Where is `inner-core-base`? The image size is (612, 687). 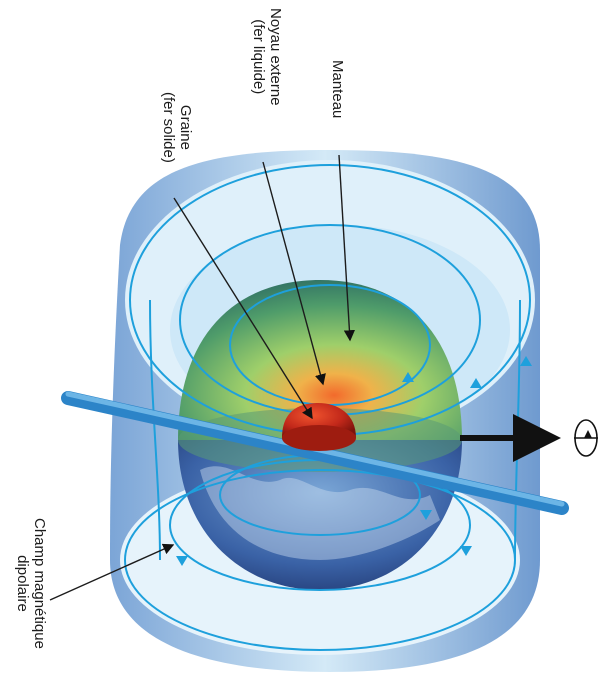 inner-core-base is located at coordinates (319, 438).